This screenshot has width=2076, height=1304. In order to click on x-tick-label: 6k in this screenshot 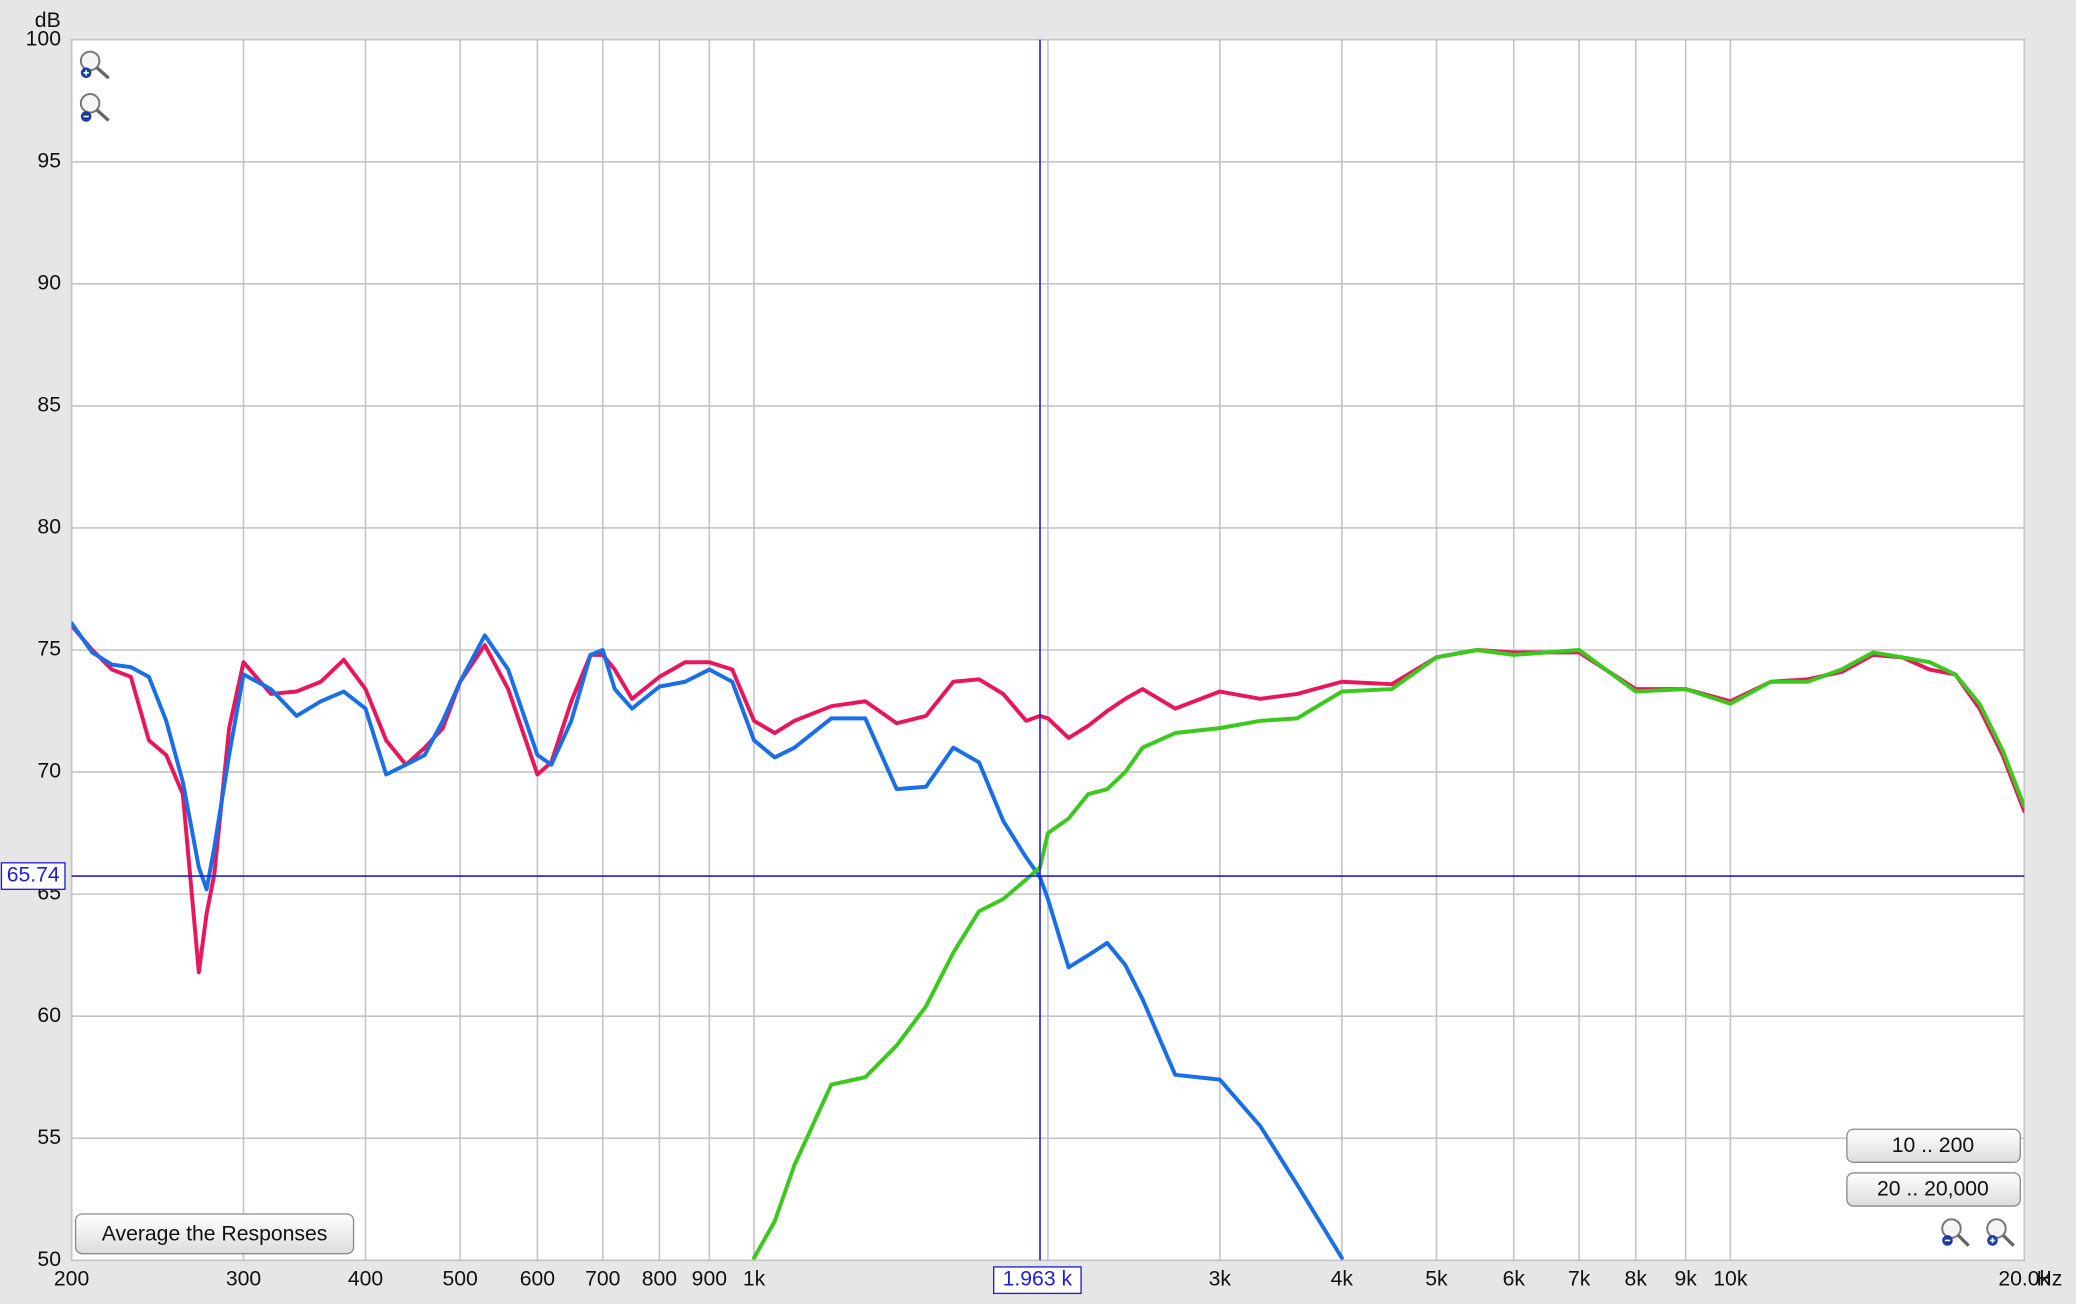, I will do `click(1514, 1279)`.